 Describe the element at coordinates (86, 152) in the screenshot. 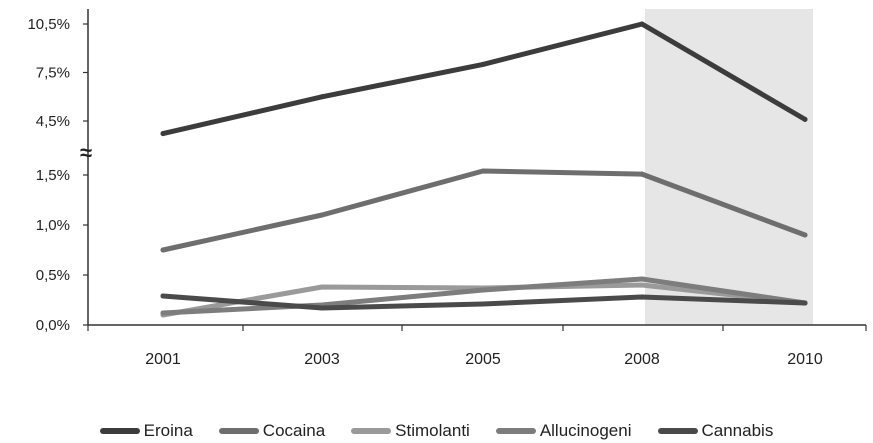

I see `axis-break-mark: ≈` at that location.